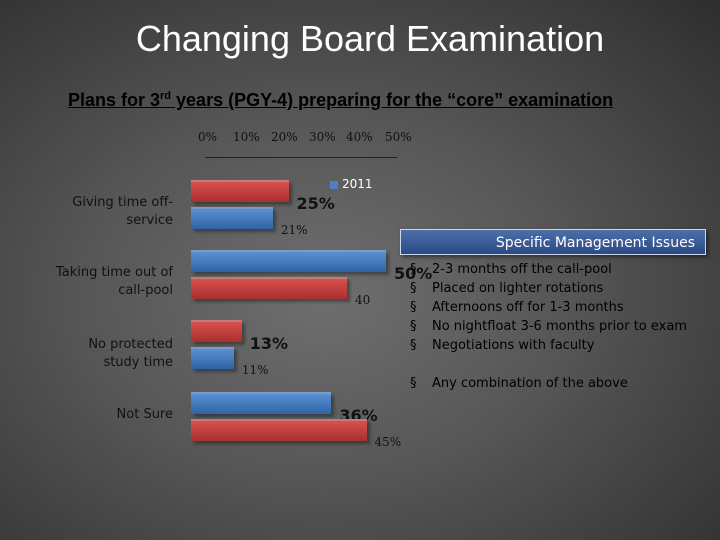 The width and height of the screenshot is (720, 540). Describe the element at coordinates (268, 343) in the screenshot. I see `data-label: 13%` at that location.